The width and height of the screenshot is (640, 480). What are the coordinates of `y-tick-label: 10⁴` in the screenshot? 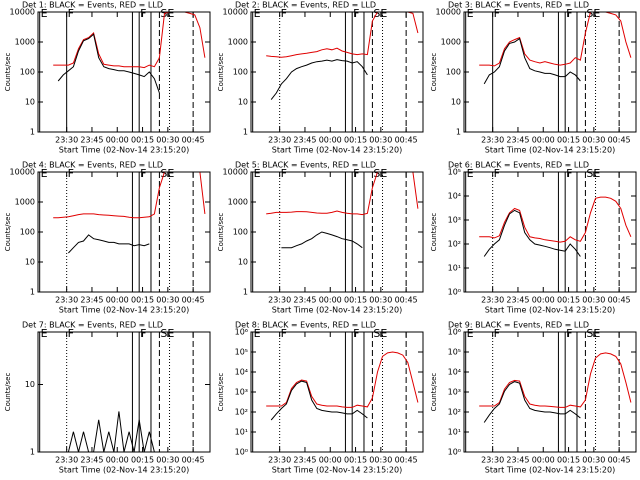 It's located at (241, 372).